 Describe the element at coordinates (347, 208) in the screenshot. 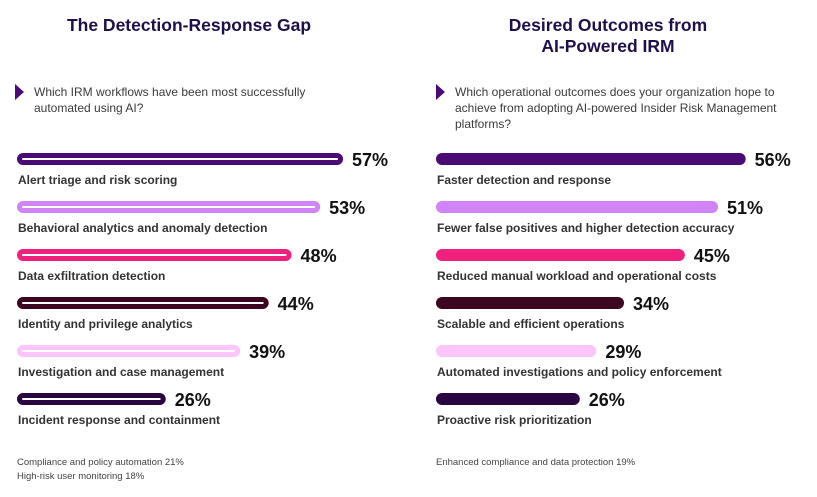

I see `value-label: 53%` at that location.